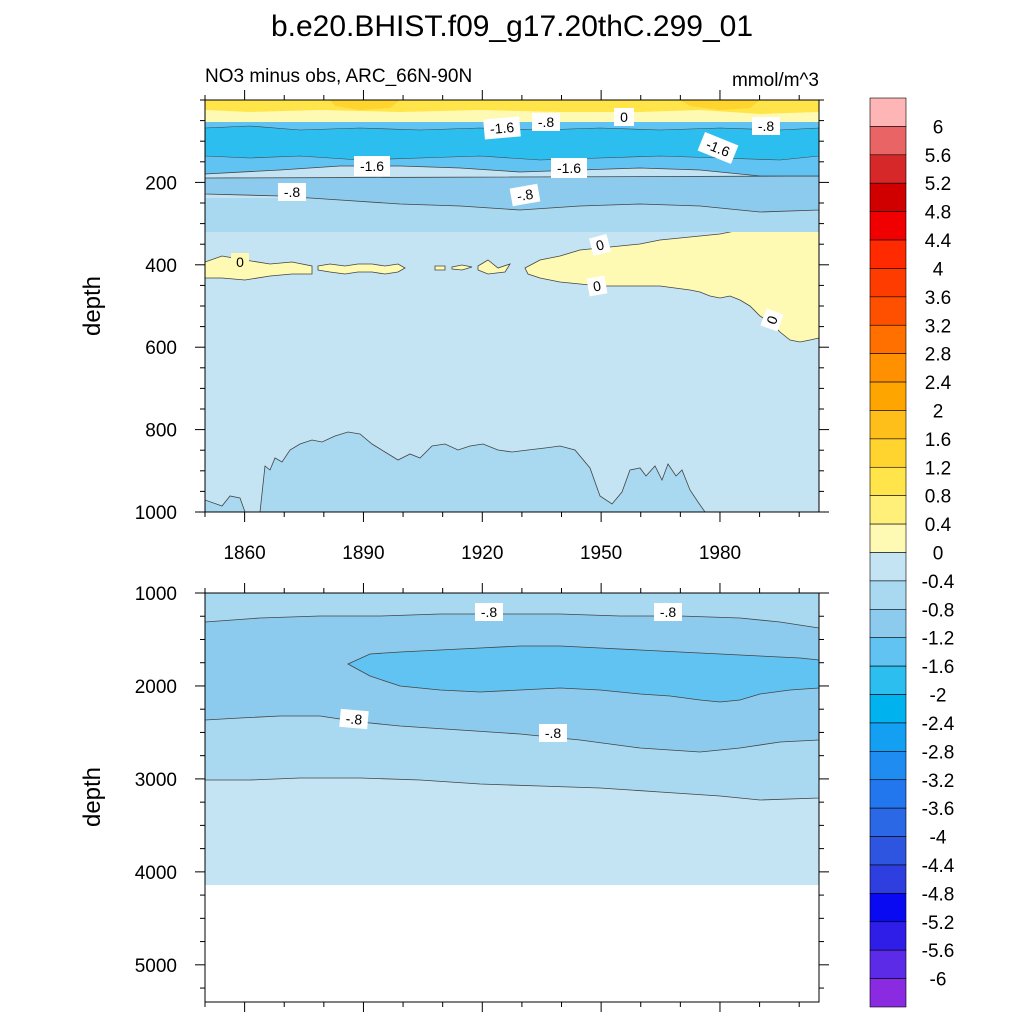 The width and height of the screenshot is (1024, 1024). What do you see at coordinates (938, 127) in the screenshot?
I see `colorbar-label: 6` at bounding box center [938, 127].